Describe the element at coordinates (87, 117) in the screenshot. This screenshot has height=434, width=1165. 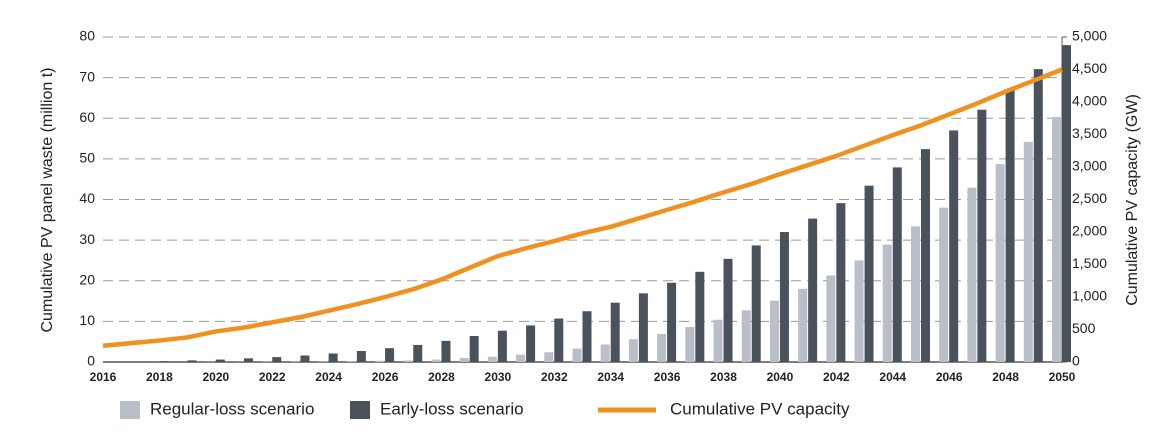
I see `y-tick-label: 60` at that location.